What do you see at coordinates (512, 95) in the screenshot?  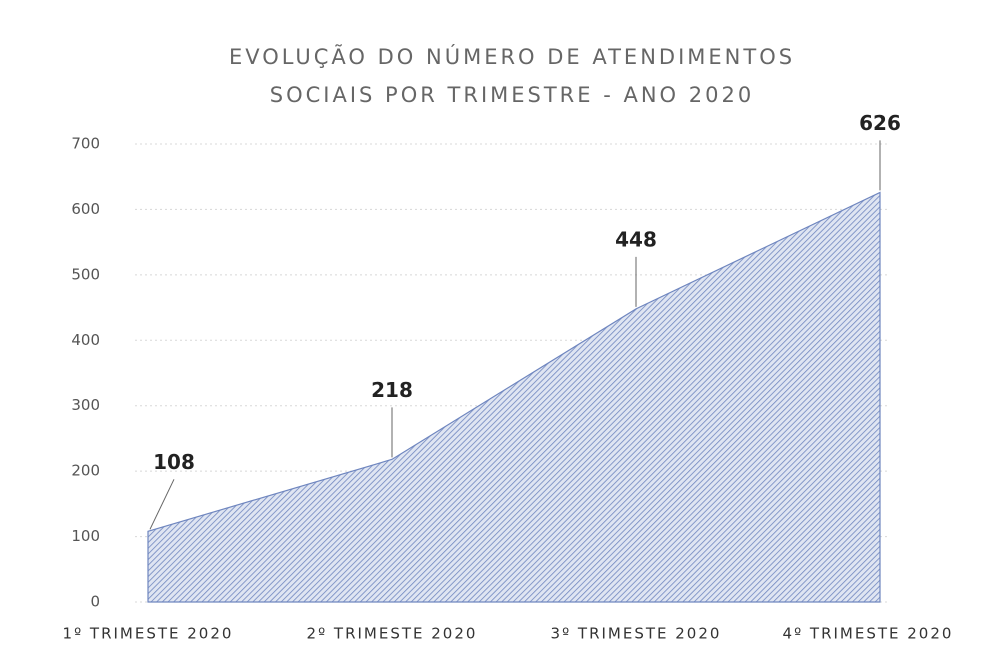 I see `chart-title: SOCIAIS POR TRIMESTRE - ANO 2020` at bounding box center [512, 95].